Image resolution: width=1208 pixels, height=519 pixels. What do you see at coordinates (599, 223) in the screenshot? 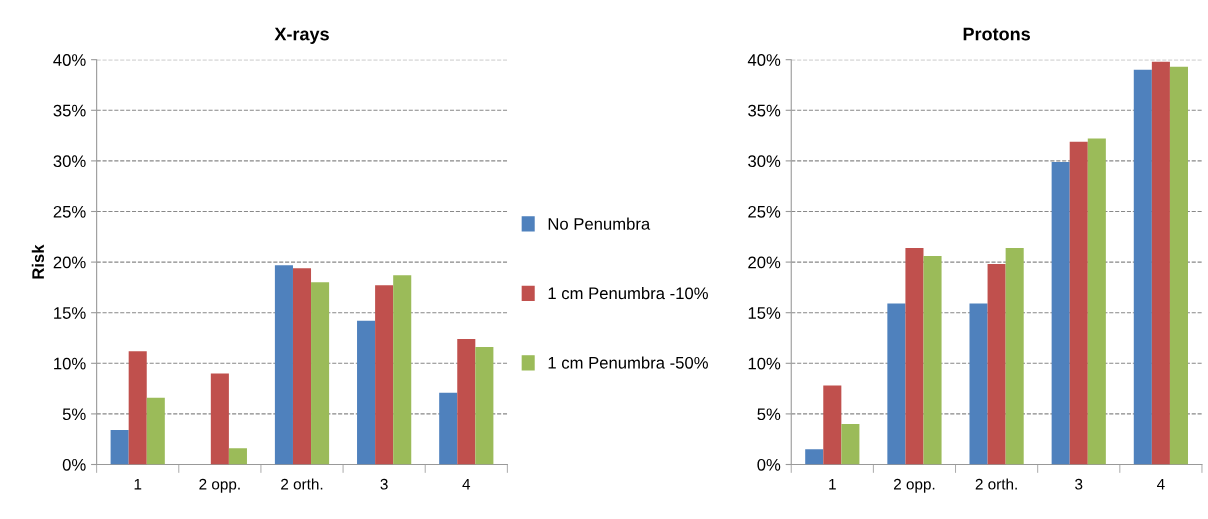
I see `legend-label: No Penumbra` at bounding box center [599, 223].